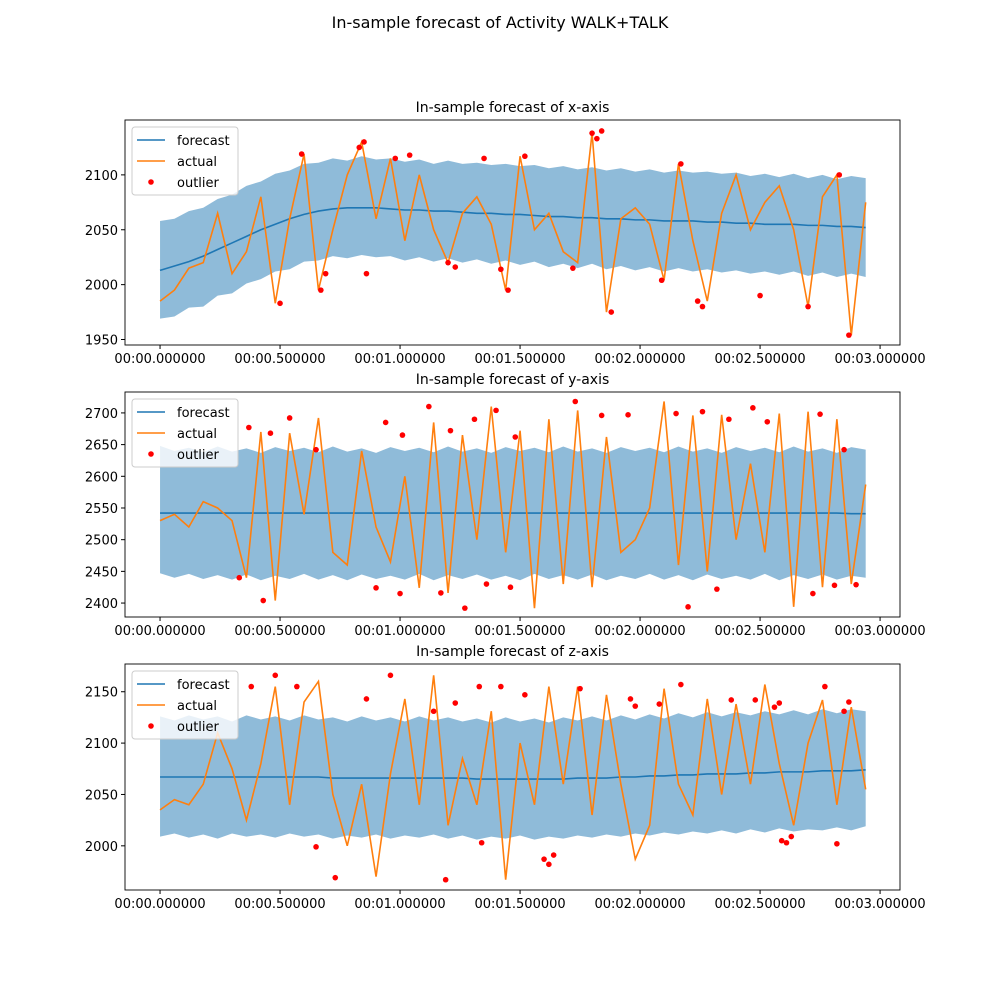  What do you see at coordinates (513, 108) in the screenshot?
I see `subplot-title: In-sample forecast of x-axis` at bounding box center [513, 108].